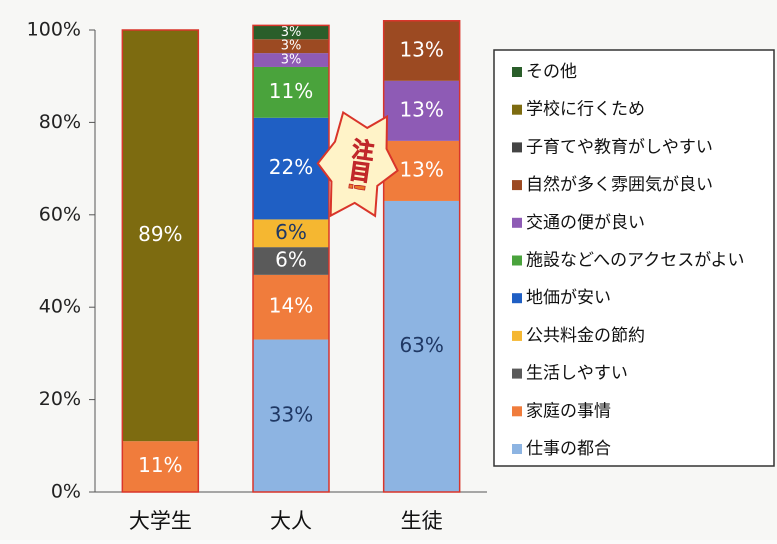 The image size is (777, 544). I want to click on legend-label: 家庭の事情, so click(568, 411).